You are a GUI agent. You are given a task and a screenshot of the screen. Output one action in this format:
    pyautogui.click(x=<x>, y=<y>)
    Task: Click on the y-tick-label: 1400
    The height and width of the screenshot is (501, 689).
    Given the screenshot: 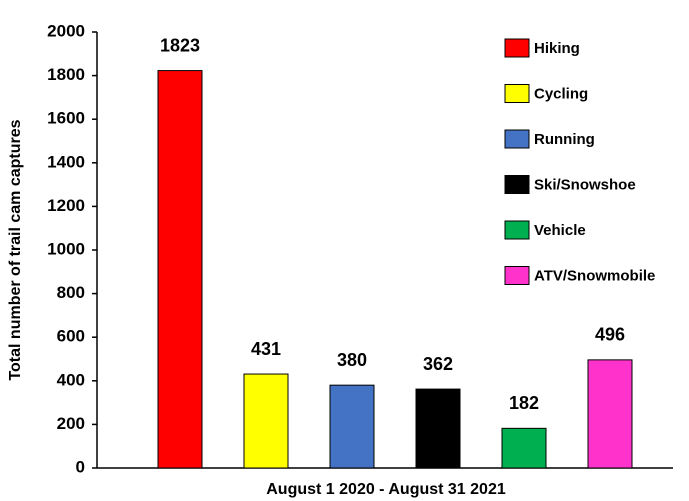 What is the action you would take?
    pyautogui.click(x=66, y=161)
    